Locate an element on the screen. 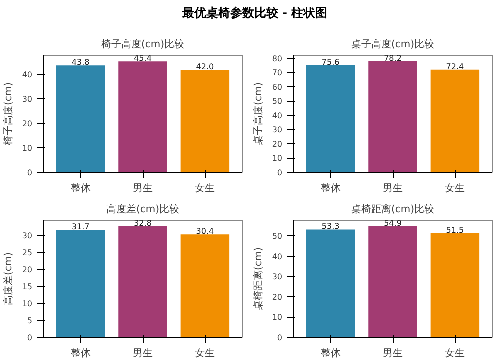  data-label: 42.0 is located at coordinates (205, 67).